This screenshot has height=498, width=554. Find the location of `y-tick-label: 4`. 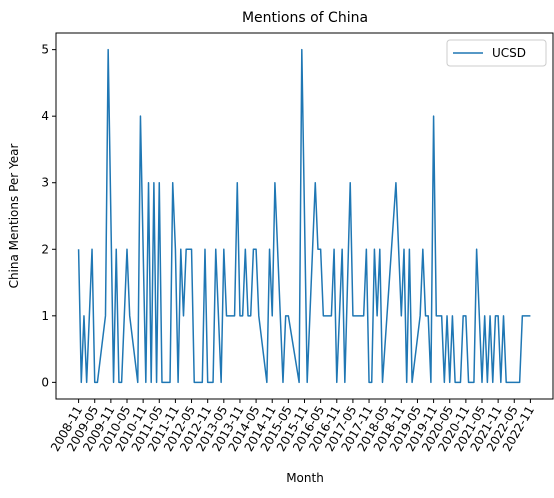

y-tick-label: 4 is located at coordinates (45, 116).